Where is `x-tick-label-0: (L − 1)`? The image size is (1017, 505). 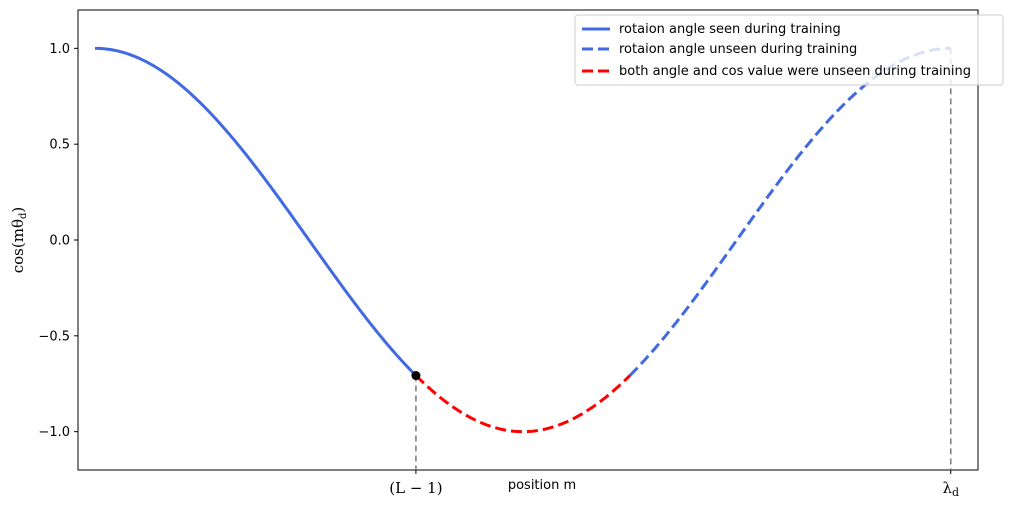 x-tick-label-0: (L − 1) is located at coordinates (415, 488).